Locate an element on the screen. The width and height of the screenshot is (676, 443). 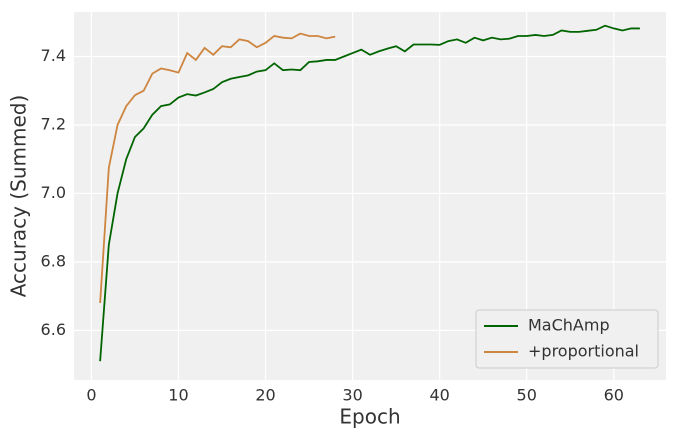
legend-box is located at coordinates (567, 339).